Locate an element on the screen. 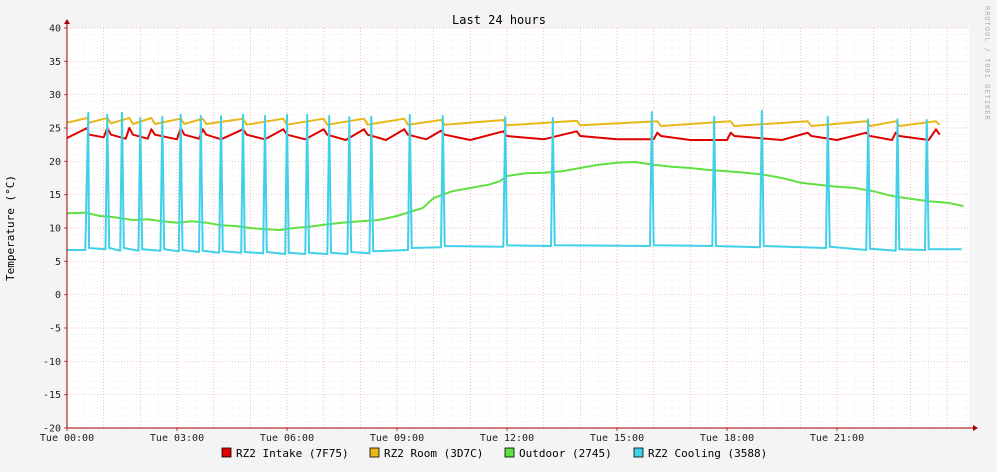  y-tick-label: 15 is located at coordinates (55, 195).